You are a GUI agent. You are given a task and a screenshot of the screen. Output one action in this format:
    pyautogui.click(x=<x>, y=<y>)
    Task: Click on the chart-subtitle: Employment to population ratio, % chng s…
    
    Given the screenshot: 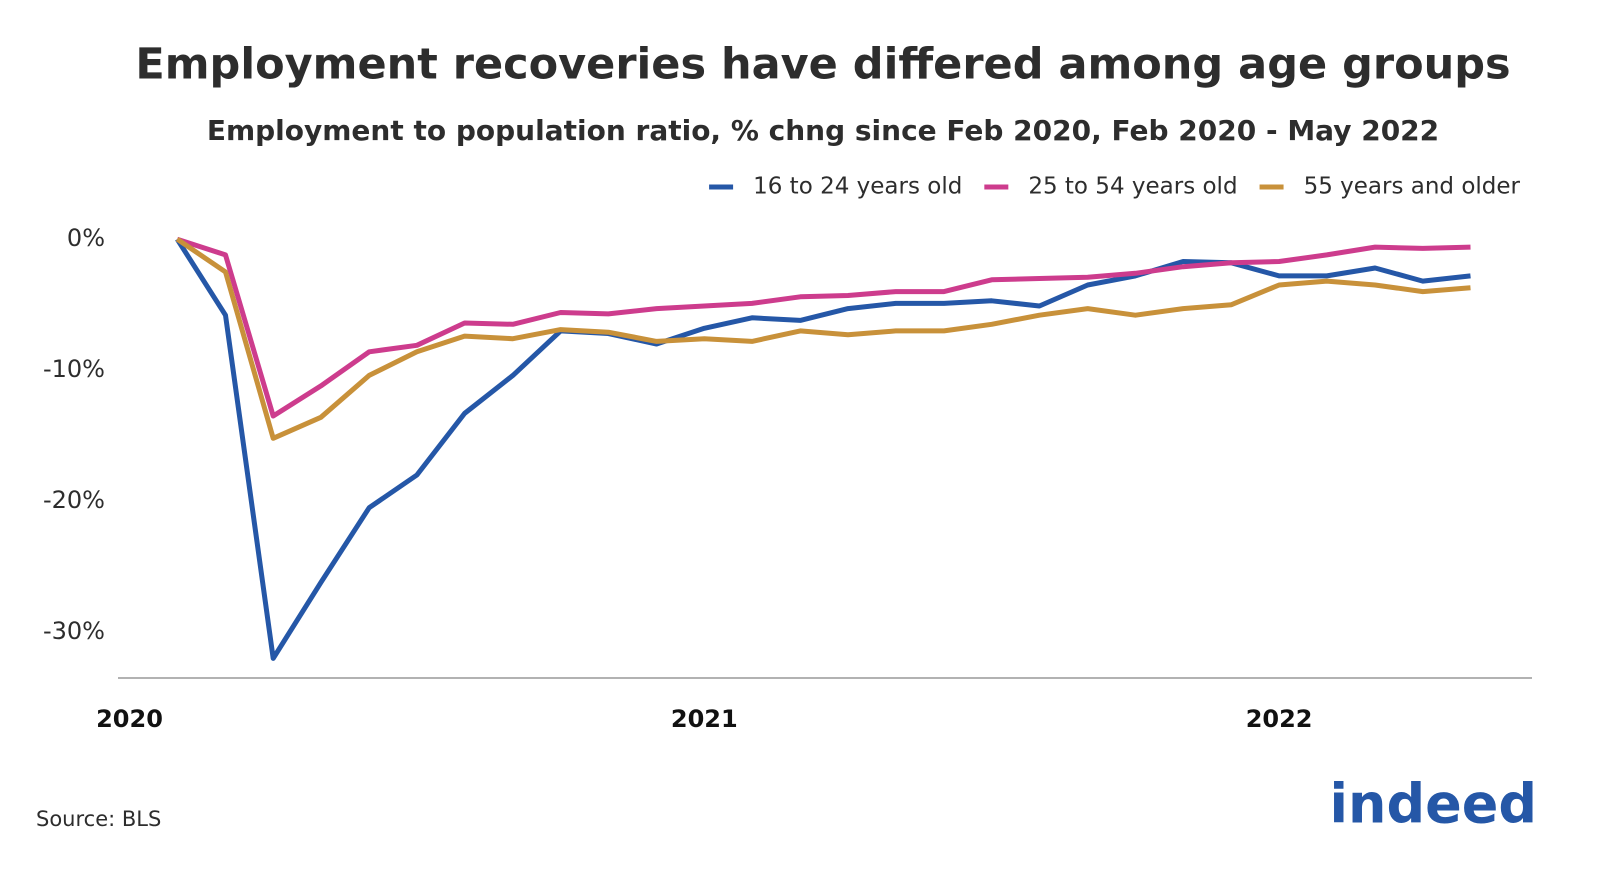 What is the action you would take?
    pyautogui.click(x=823, y=130)
    